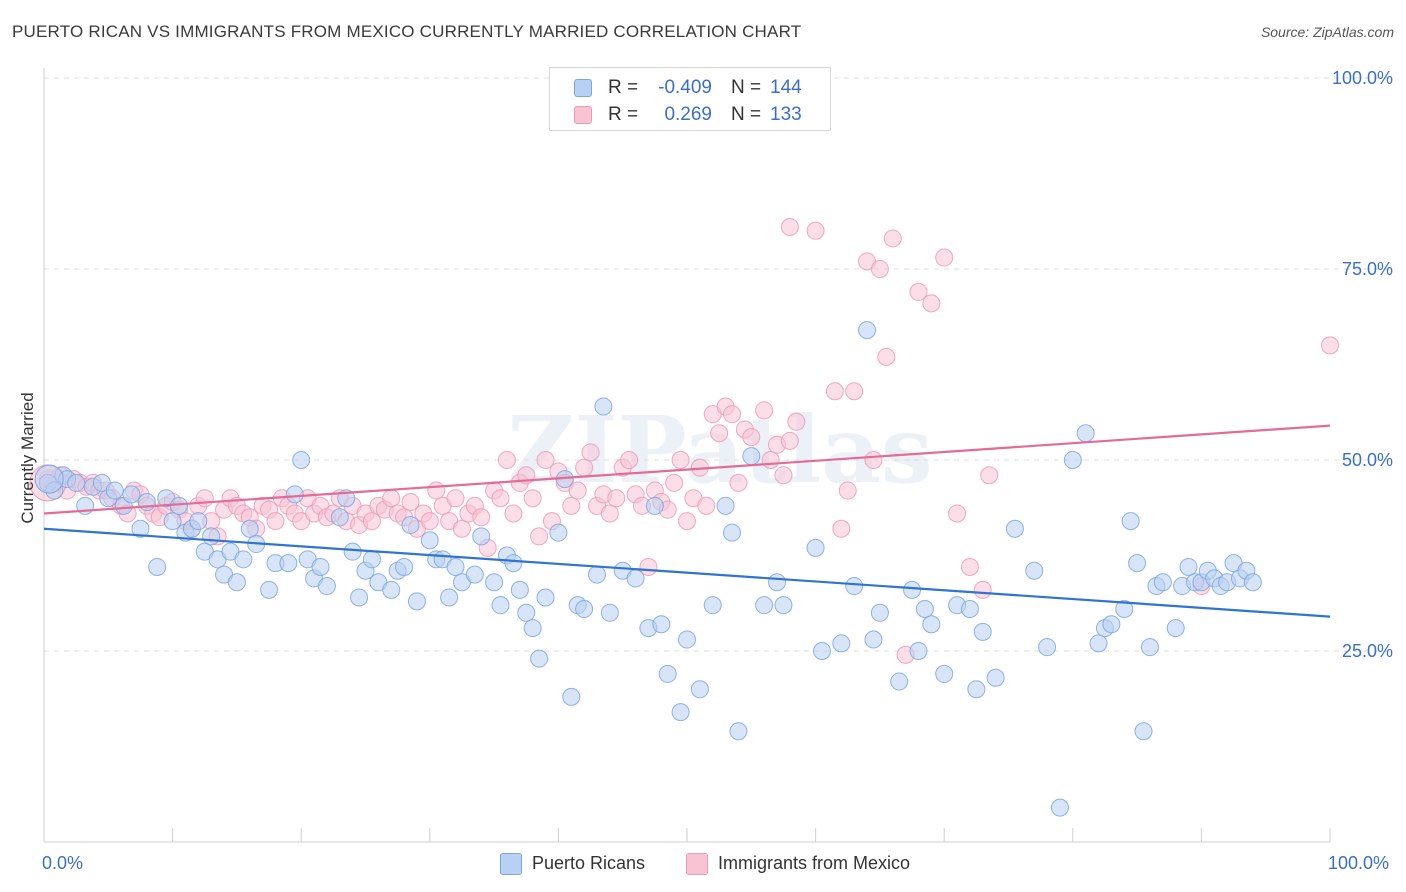  Describe the element at coordinates (814, 863) in the screenshot. I see `legend-label: Immigrants from Mexico` at that location.